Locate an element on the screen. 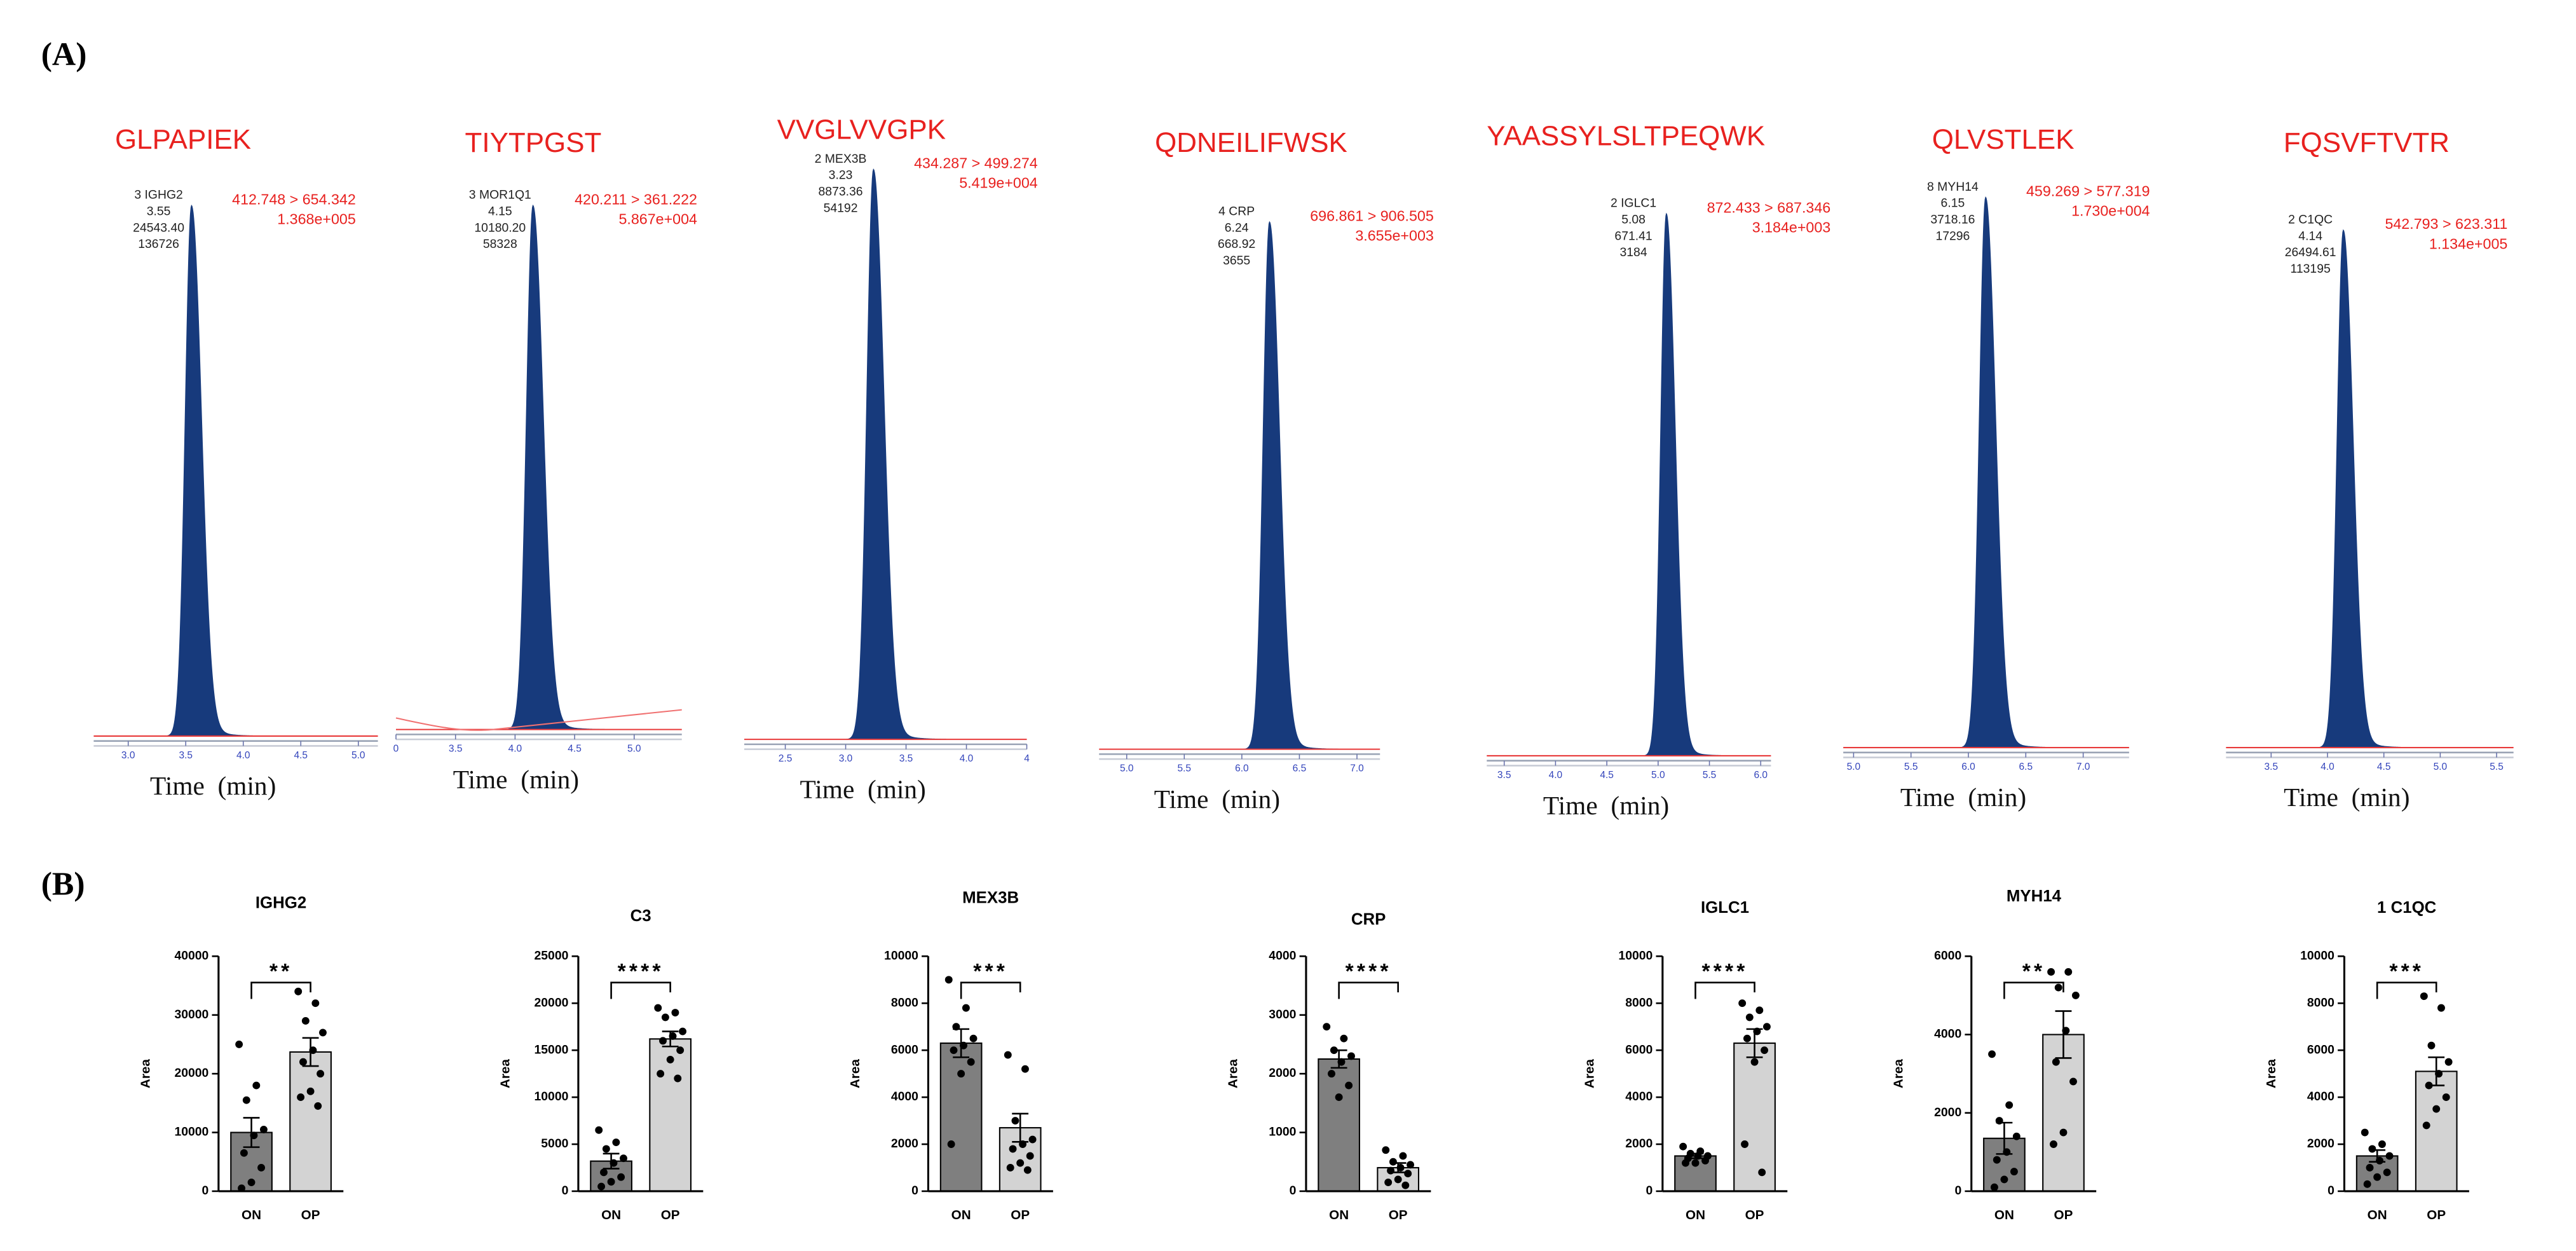  panel-label: (A) is located at coordinates (64, 54).